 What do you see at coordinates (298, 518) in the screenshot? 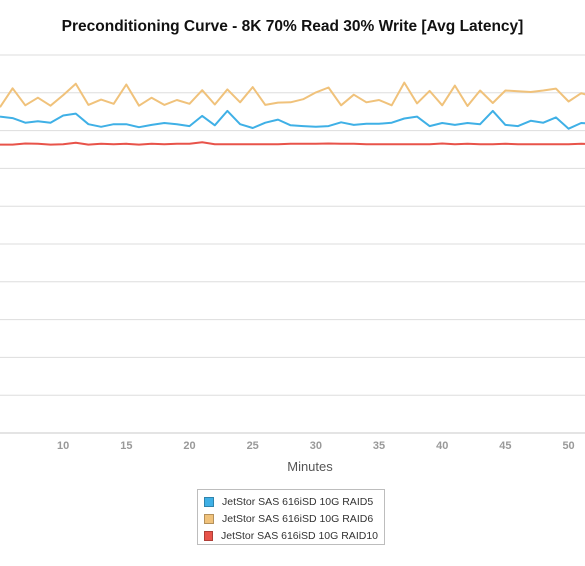
I see `legend-label: JetStor SAS 616iSD 10G RAID6` at bounding box center [298, 518].